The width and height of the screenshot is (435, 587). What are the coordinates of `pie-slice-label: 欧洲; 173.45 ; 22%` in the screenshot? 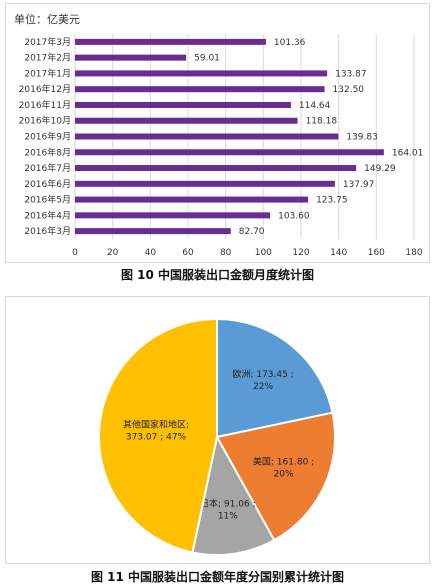 It's located at (262, 380).